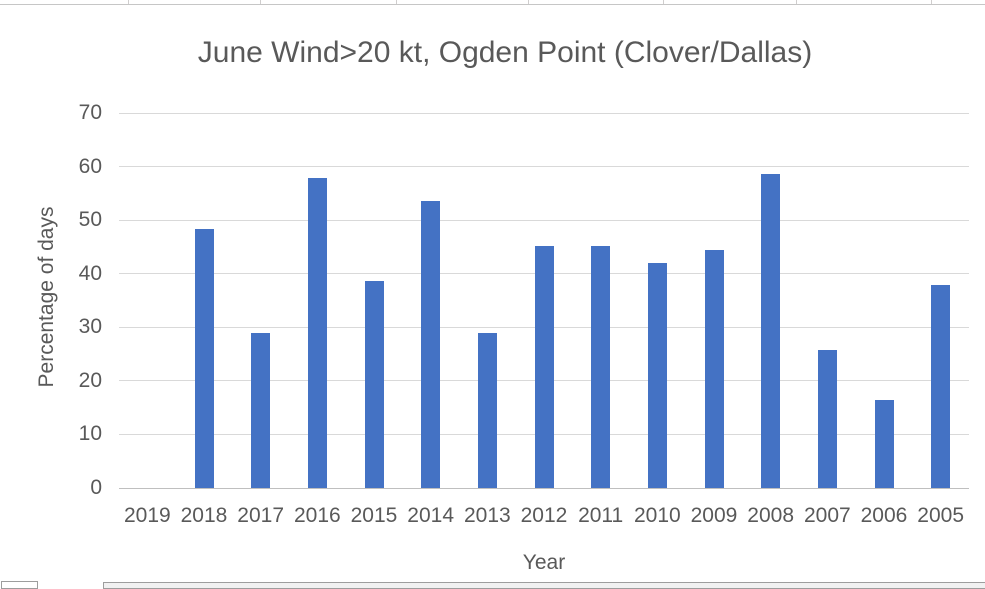 This screenshot has height=589, width=985. I want to click on bar-2016, so click(317, 332).